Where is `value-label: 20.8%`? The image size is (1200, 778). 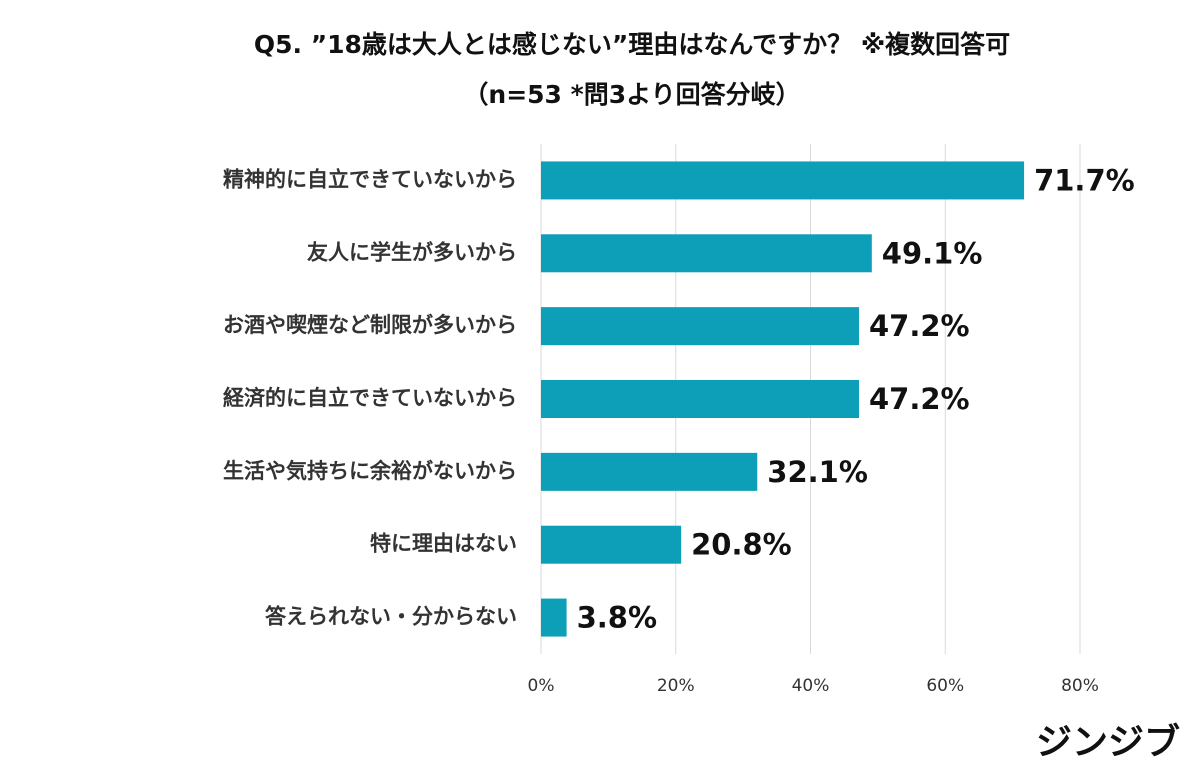
value-label: 20.8% is located at coordinates (741, 545).